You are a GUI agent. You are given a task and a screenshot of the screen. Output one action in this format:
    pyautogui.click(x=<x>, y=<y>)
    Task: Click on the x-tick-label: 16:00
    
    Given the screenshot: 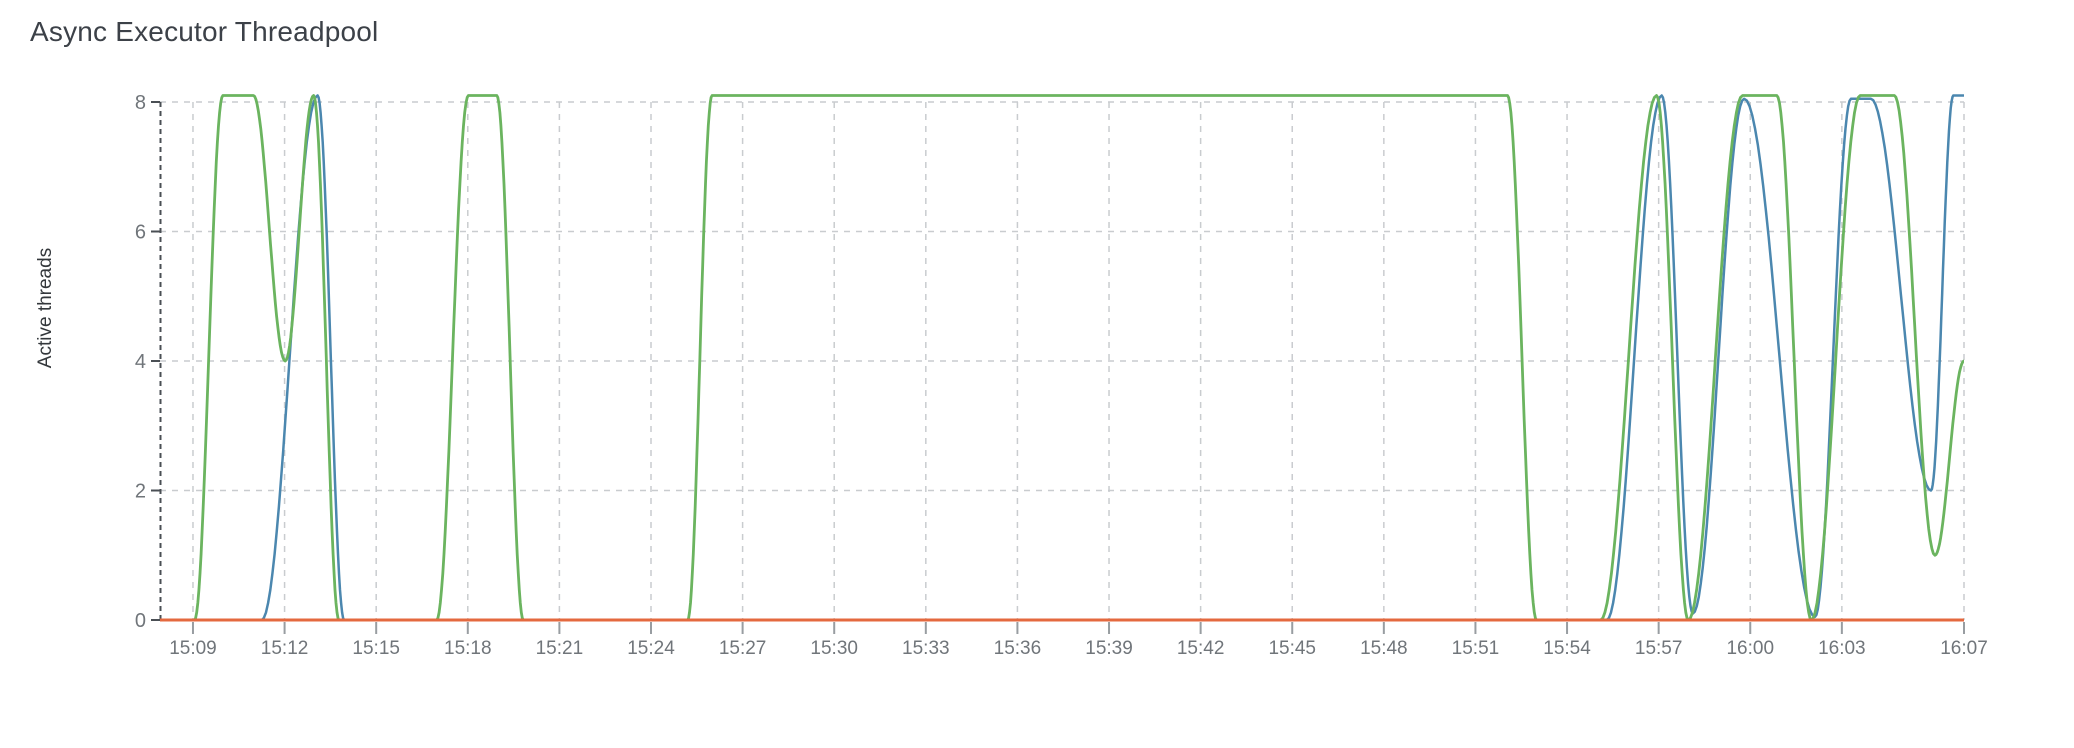 What is the action you would take?
    pyautogui.click(x=1750, y=648)
    